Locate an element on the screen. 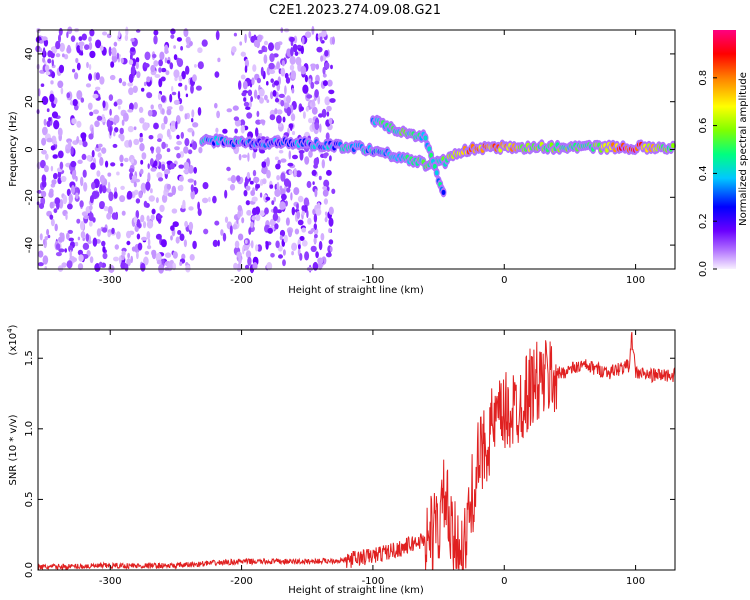 The height and width of the screenshot is (600, 750). snr-y-tick-label: 0.5 is located at coordinates (29, 499).